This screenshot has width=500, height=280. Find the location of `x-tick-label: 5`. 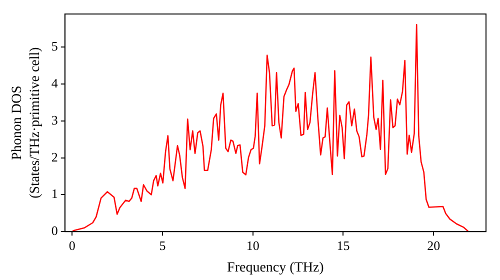

x-tick-label: 5 is located at coordinates (162, 245).